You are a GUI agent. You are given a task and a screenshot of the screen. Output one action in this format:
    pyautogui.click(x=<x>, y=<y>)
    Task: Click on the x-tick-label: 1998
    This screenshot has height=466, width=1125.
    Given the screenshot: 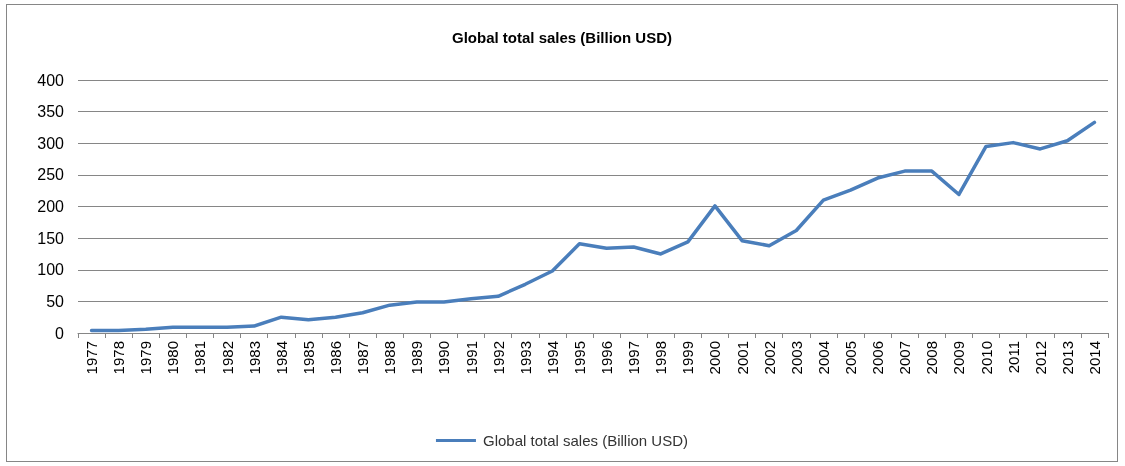 What is the action you would take?
    pyautogui.click(x=661, y=358)
    